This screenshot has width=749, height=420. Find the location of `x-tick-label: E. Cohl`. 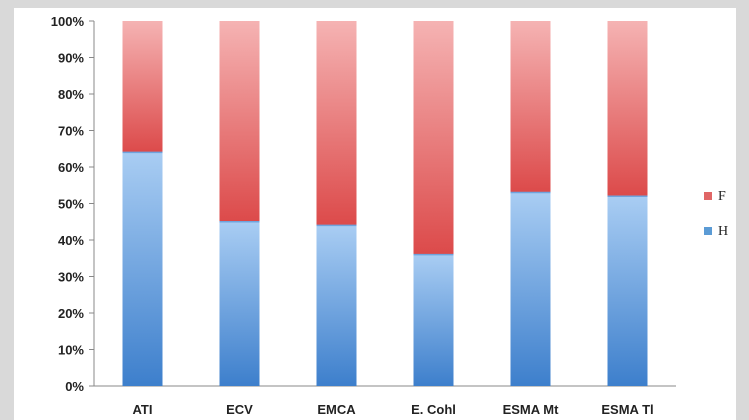

x-tick-label: E. Cohl is located at coordinates (433, 409).